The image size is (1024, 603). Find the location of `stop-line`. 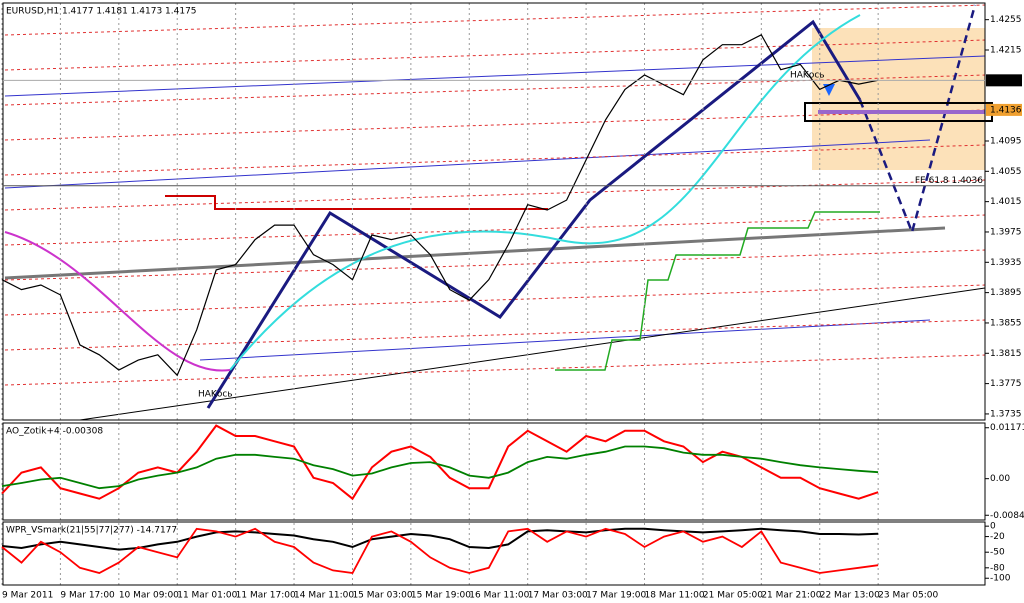

stop-line is located at coordinates (717, 291).